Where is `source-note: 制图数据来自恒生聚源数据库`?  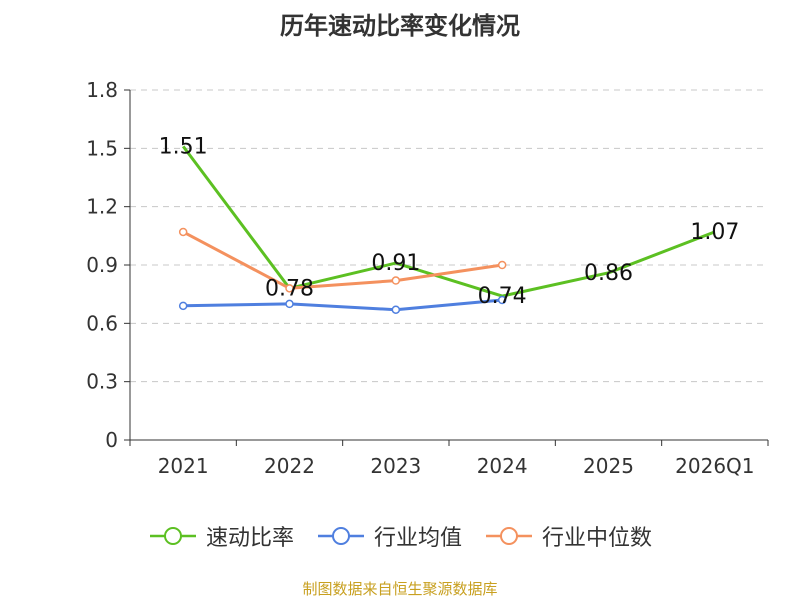 source-note: 制图数据来自恒生聚源数据库 is located at coordinates (400, 589).